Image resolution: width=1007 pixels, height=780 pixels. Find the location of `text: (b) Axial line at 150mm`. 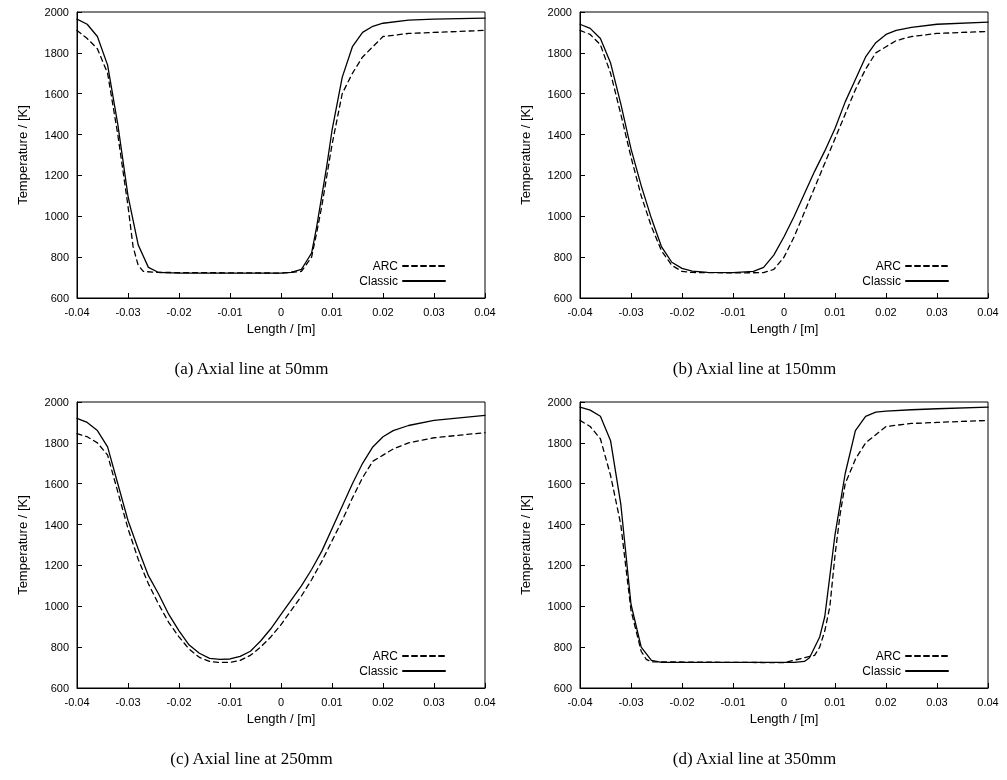

text: (b) Axial line at 150mm is located at coordinates (754, 368).